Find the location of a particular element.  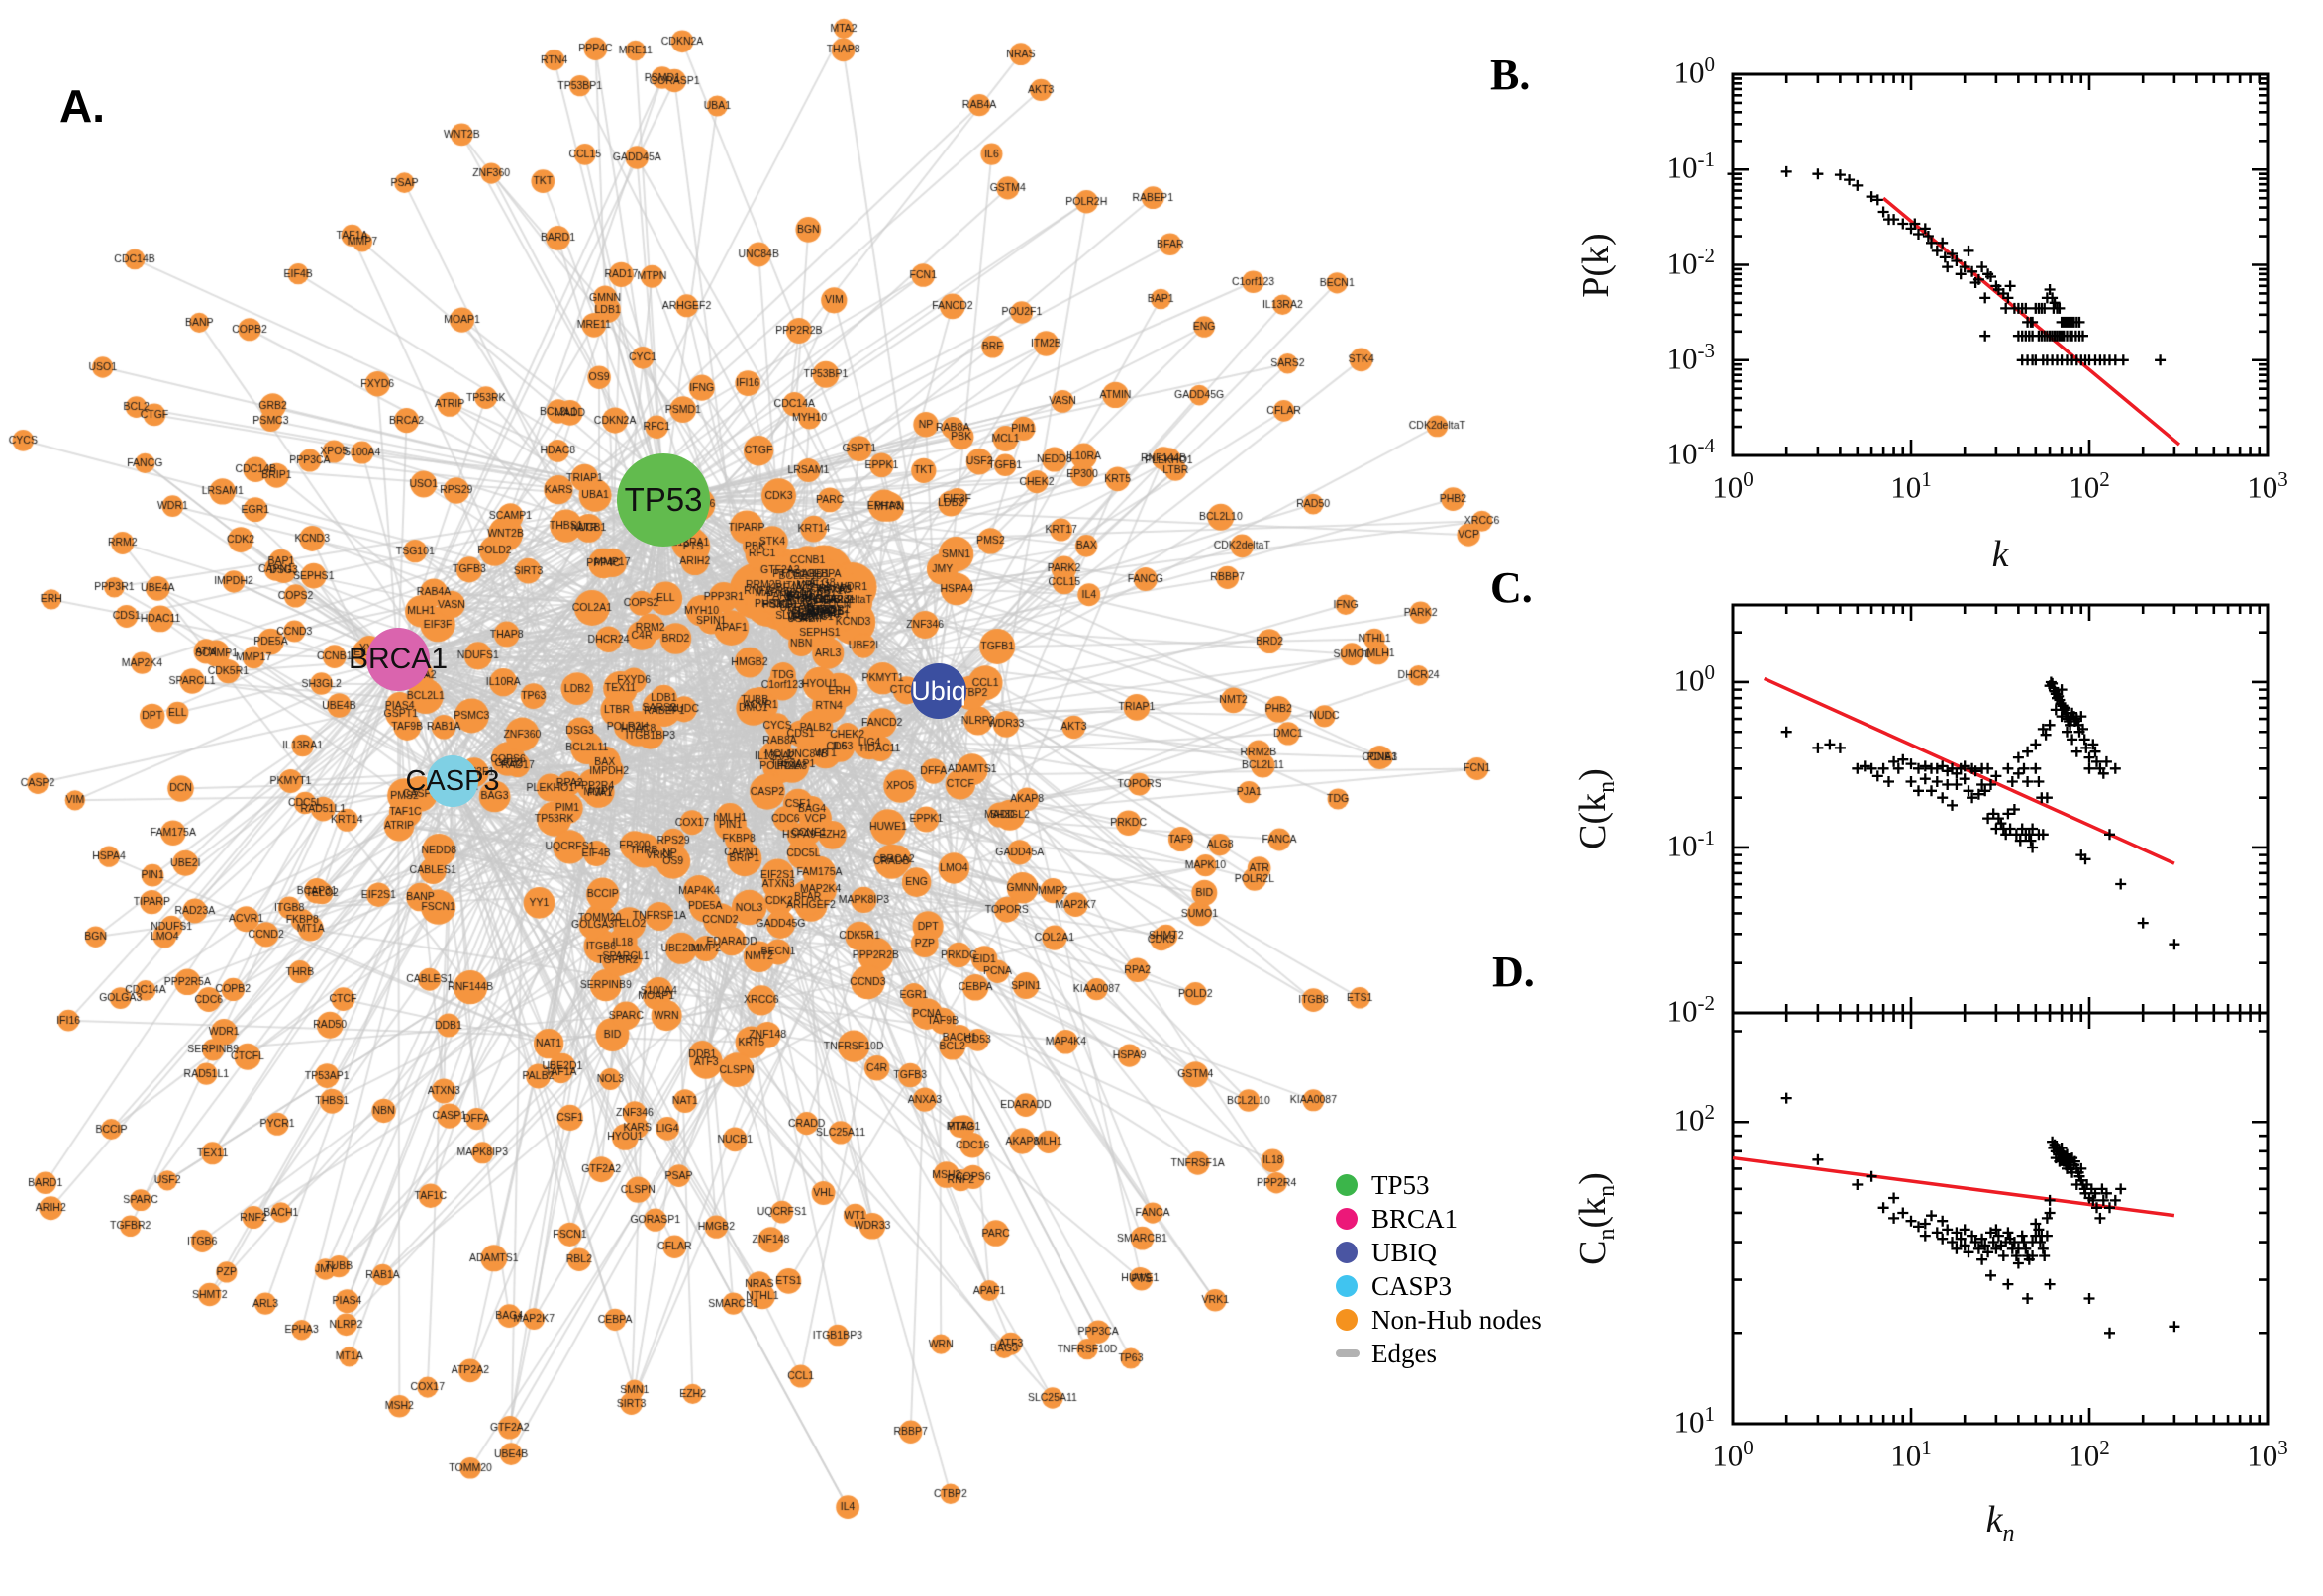

hub-label-tp53: TP53 is located at coordinates (663, 499).